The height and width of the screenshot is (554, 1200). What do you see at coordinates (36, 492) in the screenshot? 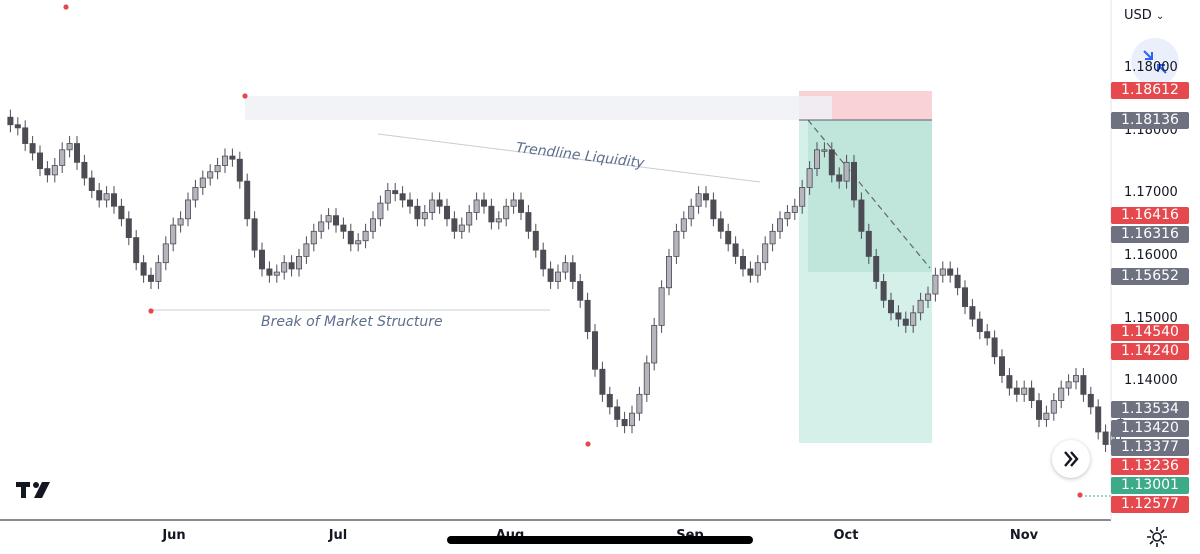
I see `tradingview-logo` at bounding box center [36, 492].